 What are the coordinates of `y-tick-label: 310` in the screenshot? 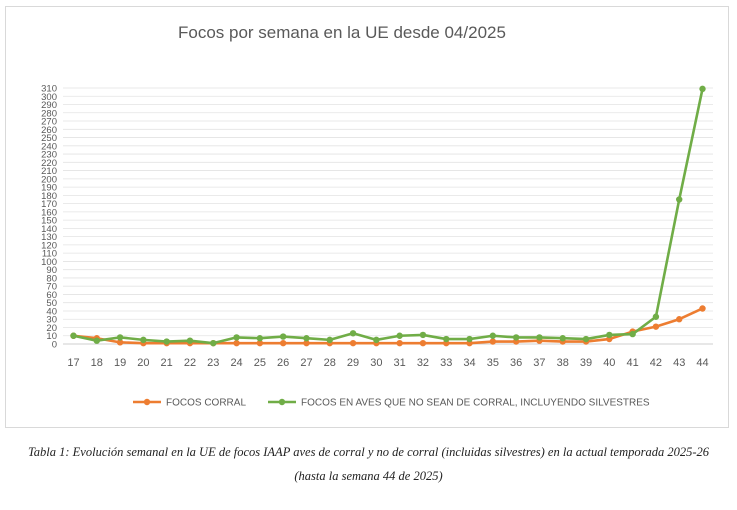 It's located at (49, 89).